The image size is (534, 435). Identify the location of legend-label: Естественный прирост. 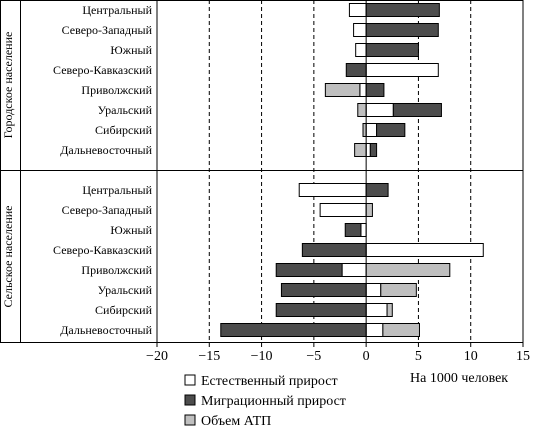
(269, 381).